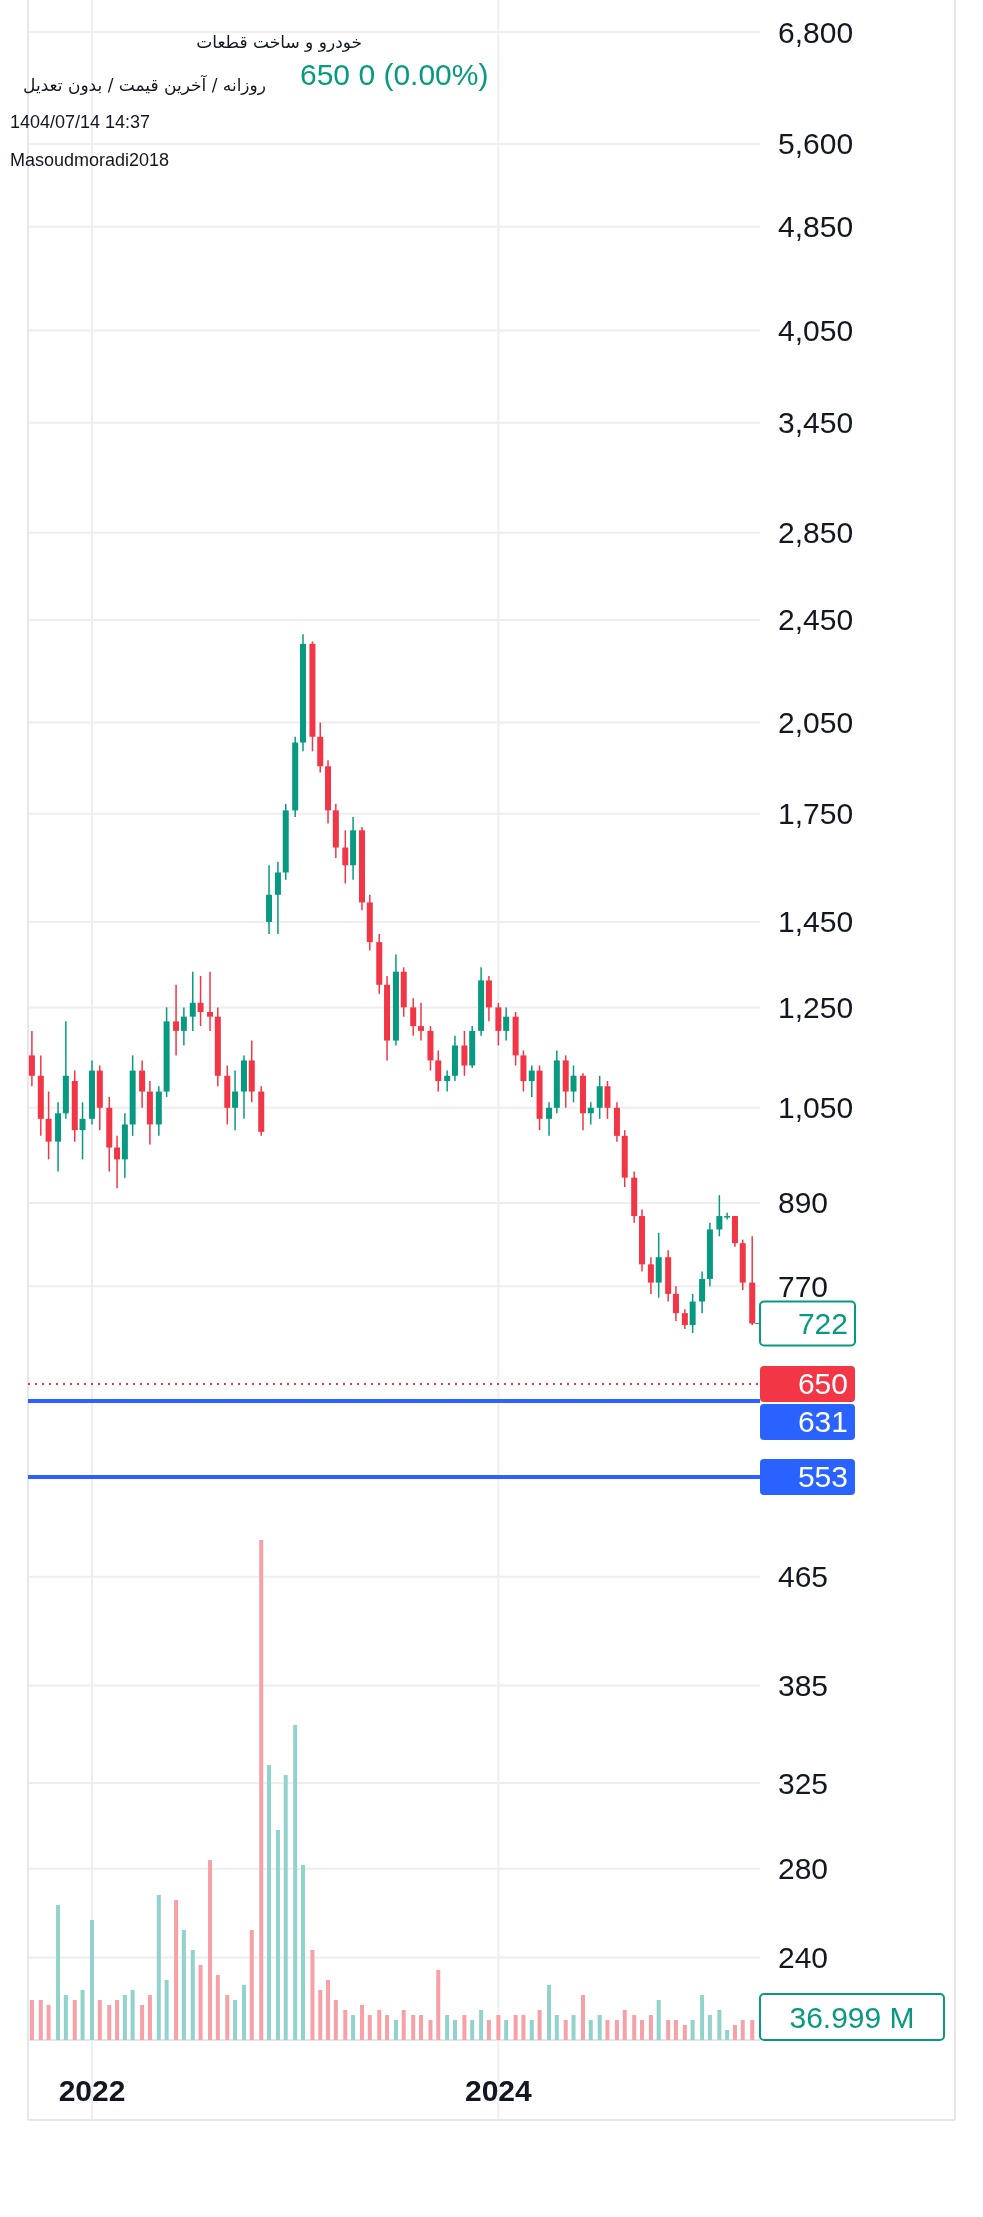 The image size is (983, 2217). Describe the element at coordinates (803, 1577) in the screenshot. I see `y-tick-label: 465` at that location.